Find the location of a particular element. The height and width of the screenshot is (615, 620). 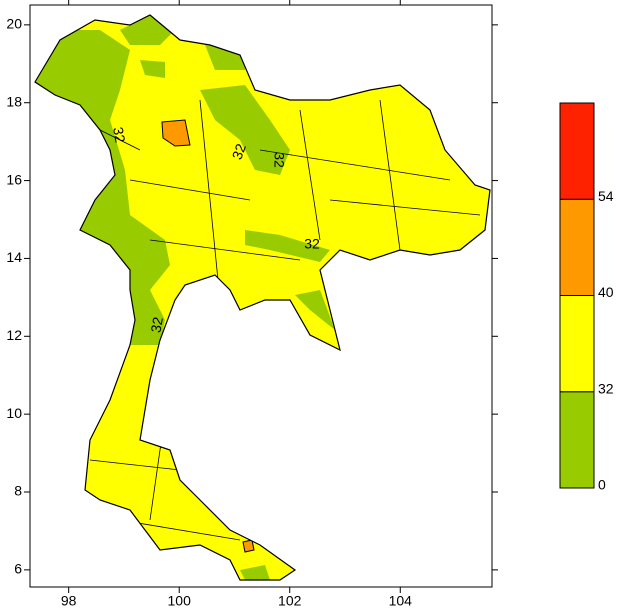

x-tick-label: 102 is located at coordinates (290, 601).